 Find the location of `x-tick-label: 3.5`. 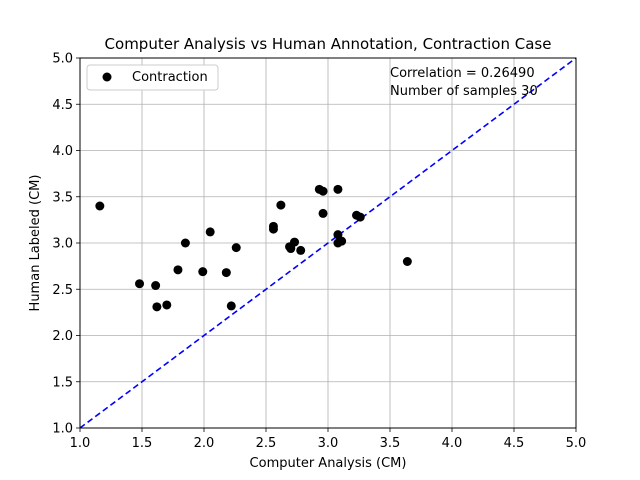

x-tick-label: 3.5 is located at coordinates (390, 443).